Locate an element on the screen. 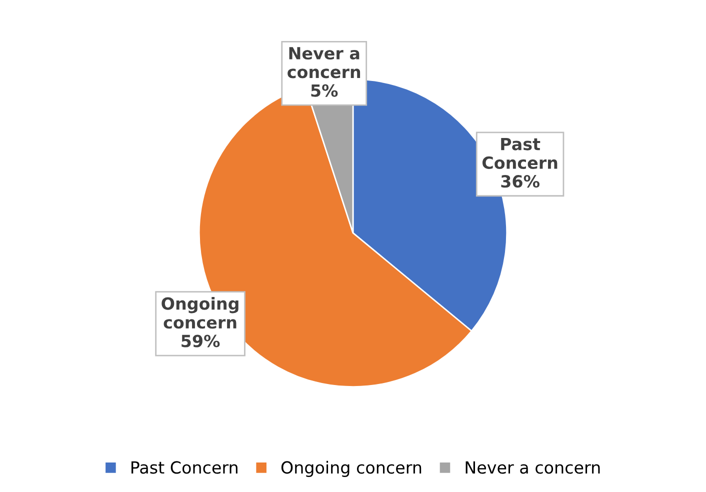 Image resolution: width=706 pixels, height=492 pixels. legend-label: Never a concern is located at coordinates (533, 467).